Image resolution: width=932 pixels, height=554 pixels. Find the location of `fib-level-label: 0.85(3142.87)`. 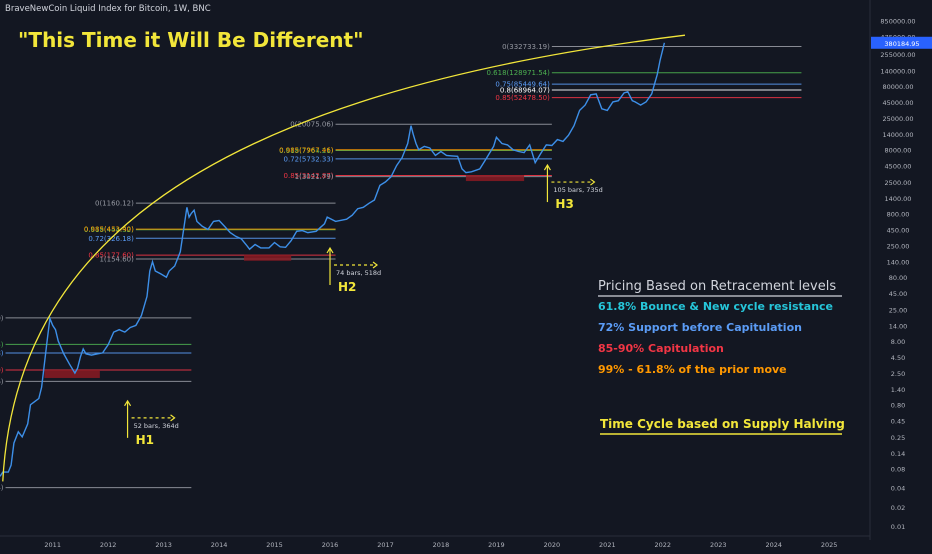

fib-level-label: 0.85(3142.87) is located at coordinates (309, 176).